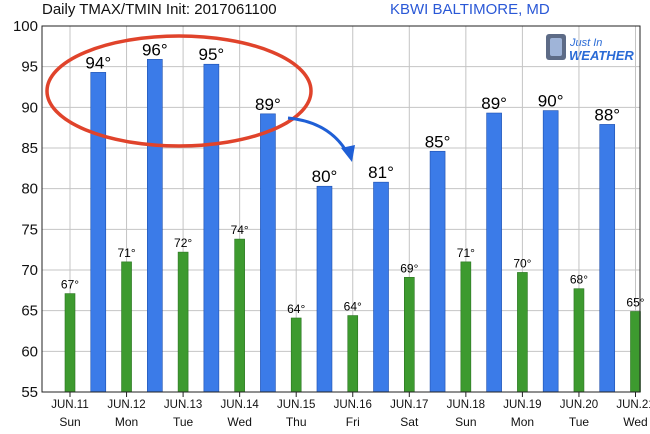 The width and height of the screenshot is (650, 434). Describe the element at coordinates (438, 141) in the screenshot. I see `tmax-label: 85°` at that location.